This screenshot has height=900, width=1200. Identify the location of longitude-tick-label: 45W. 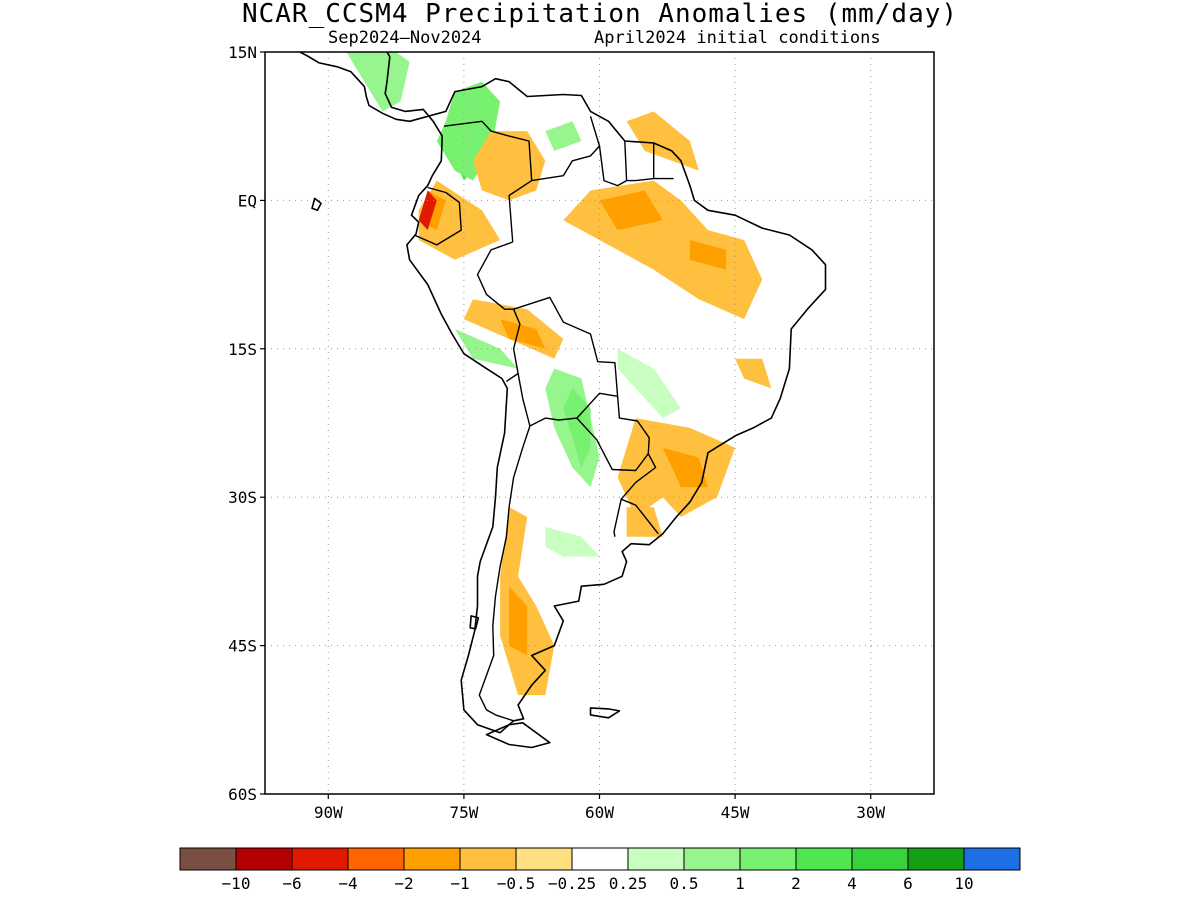
(735, 812).